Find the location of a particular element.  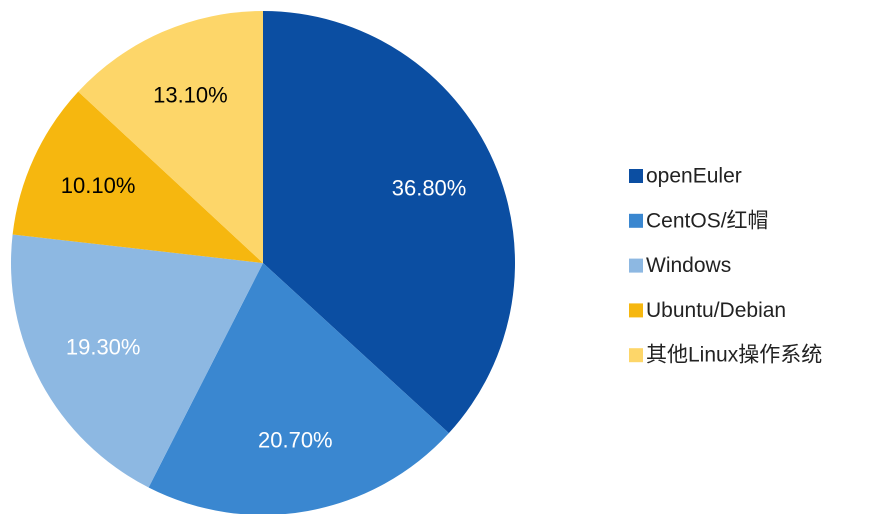

data-label: 19.30% is located at coordinates (103, 347).